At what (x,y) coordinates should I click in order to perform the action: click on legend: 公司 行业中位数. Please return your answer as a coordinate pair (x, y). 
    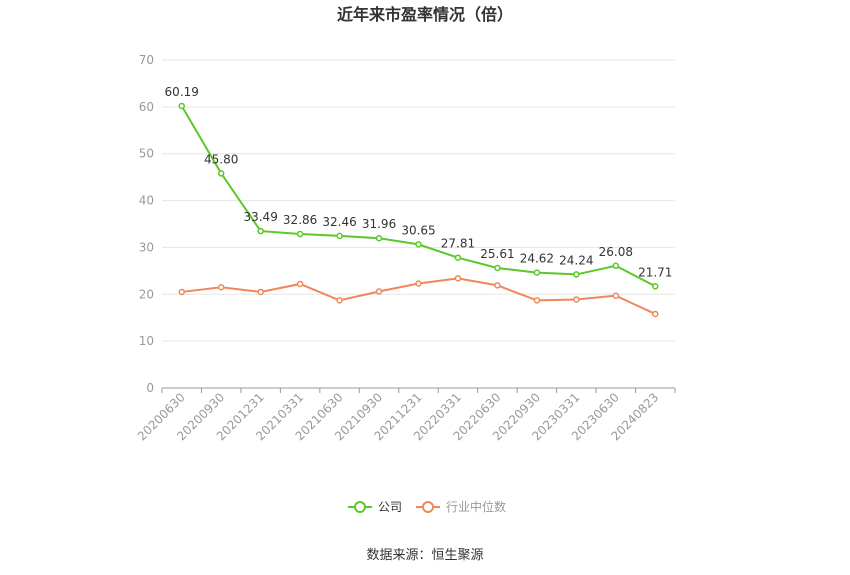
    Looking at the image, I should click on (427, 506).